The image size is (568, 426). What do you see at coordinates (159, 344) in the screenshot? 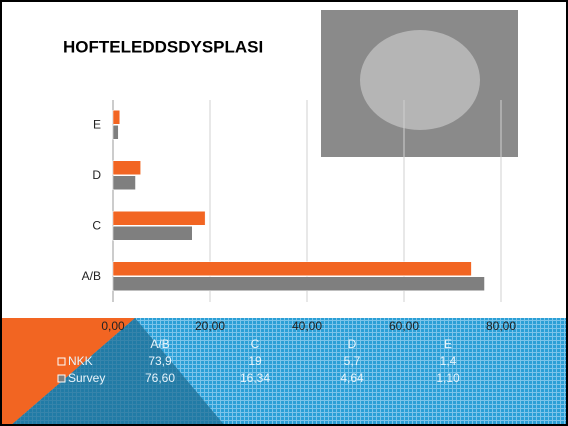
I see `table-header: A/B` at bounding box center [159, 344].